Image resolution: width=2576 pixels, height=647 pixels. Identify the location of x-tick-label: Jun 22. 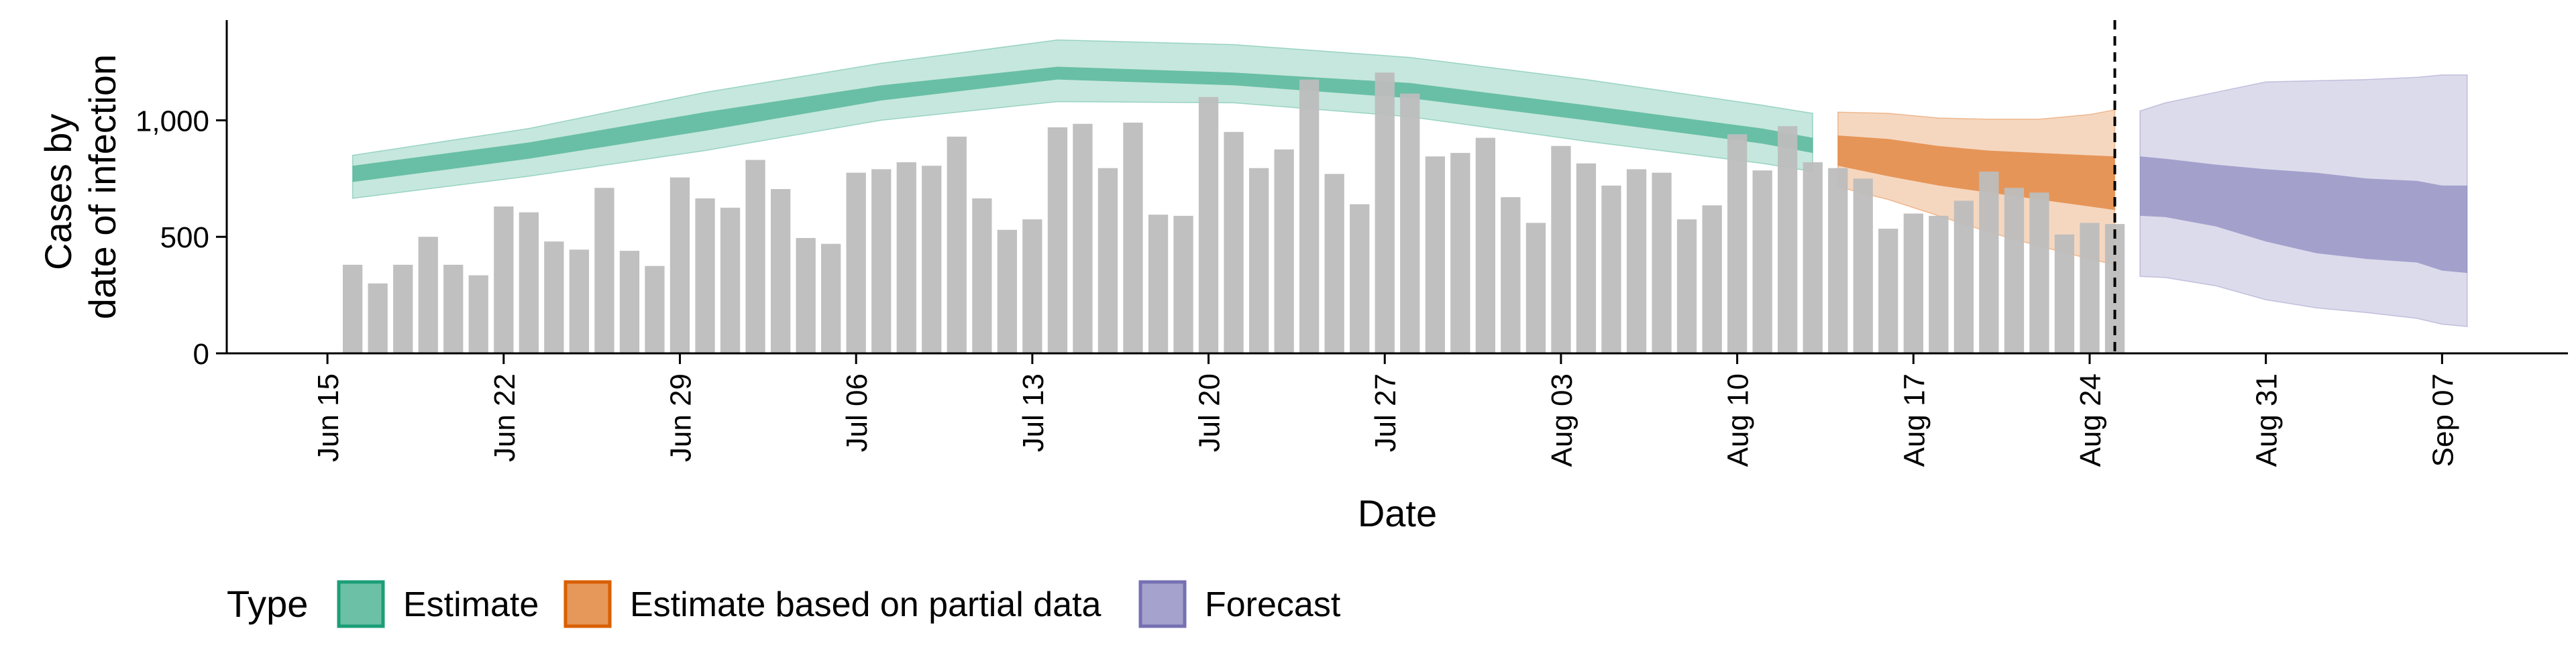
(504, 417).